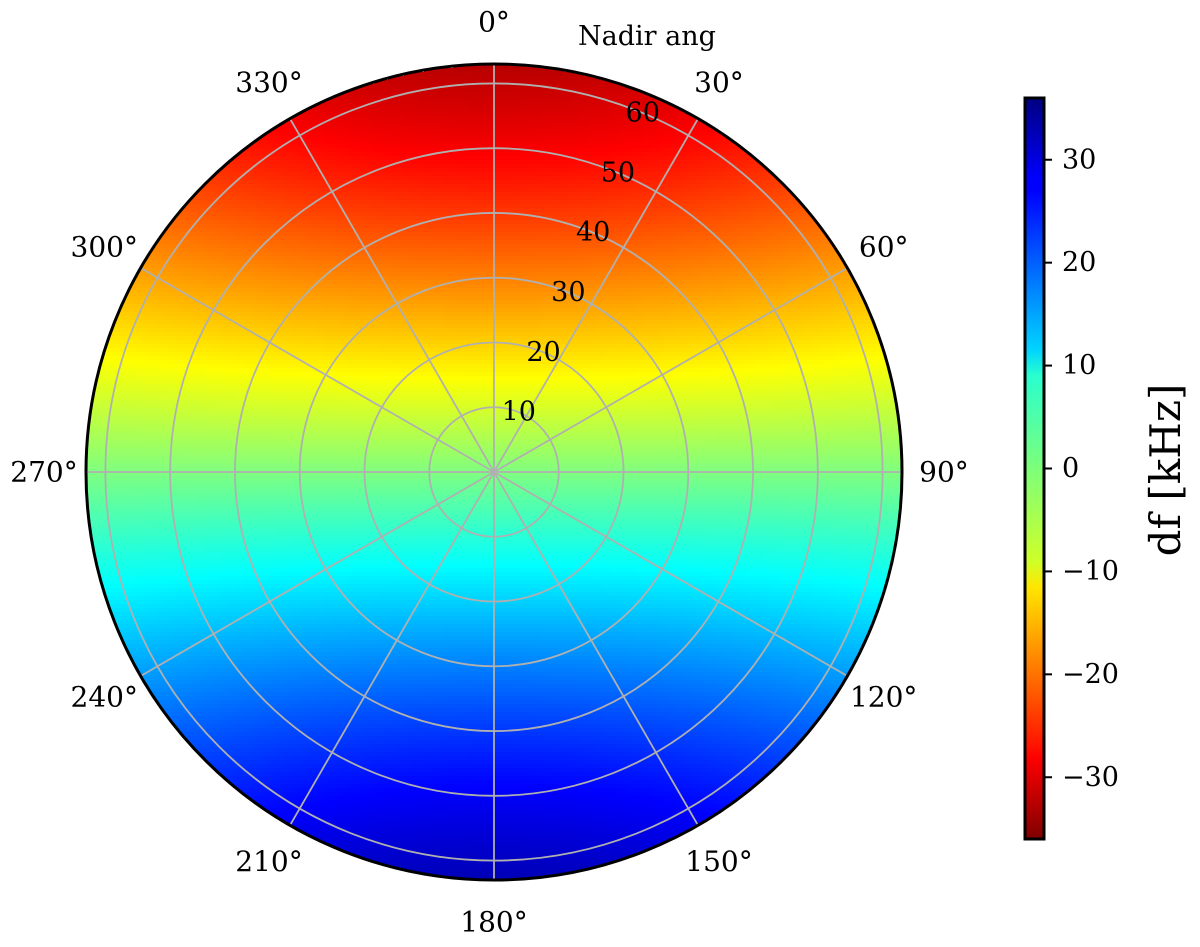 The width and height of the screenshot is (1200, 947). What do you see at coordinates (618, 172) in the screenshot?
I see `r-tick-label: 50` at bounding box center [618, 172].